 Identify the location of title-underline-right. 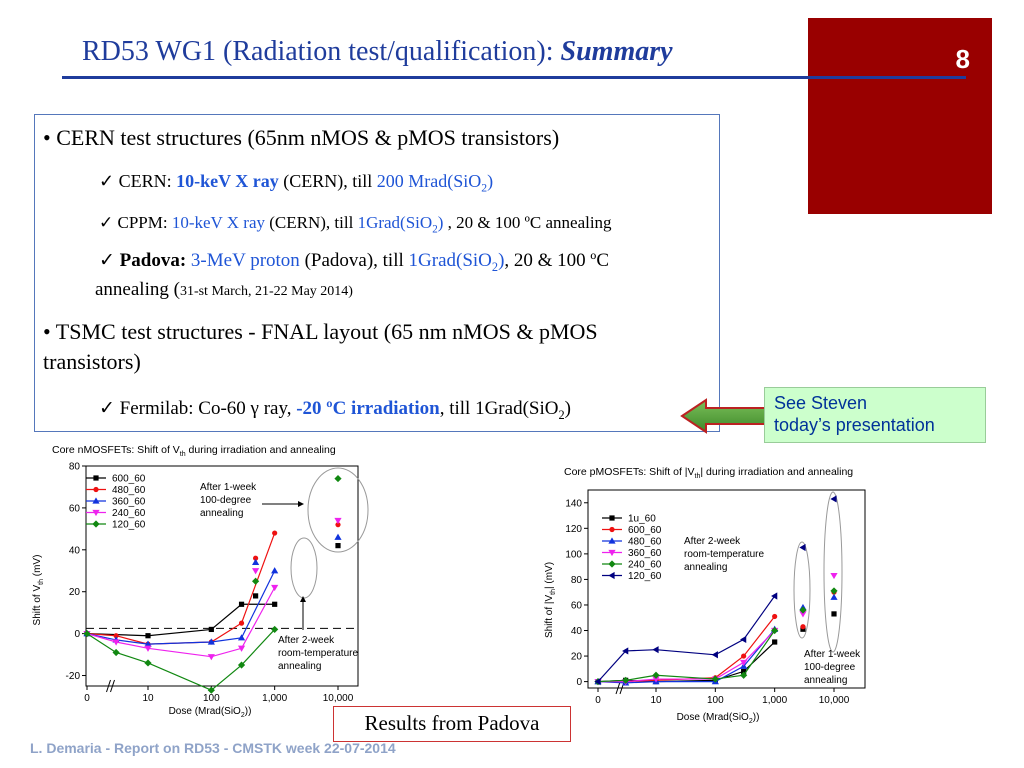
(887, 77).